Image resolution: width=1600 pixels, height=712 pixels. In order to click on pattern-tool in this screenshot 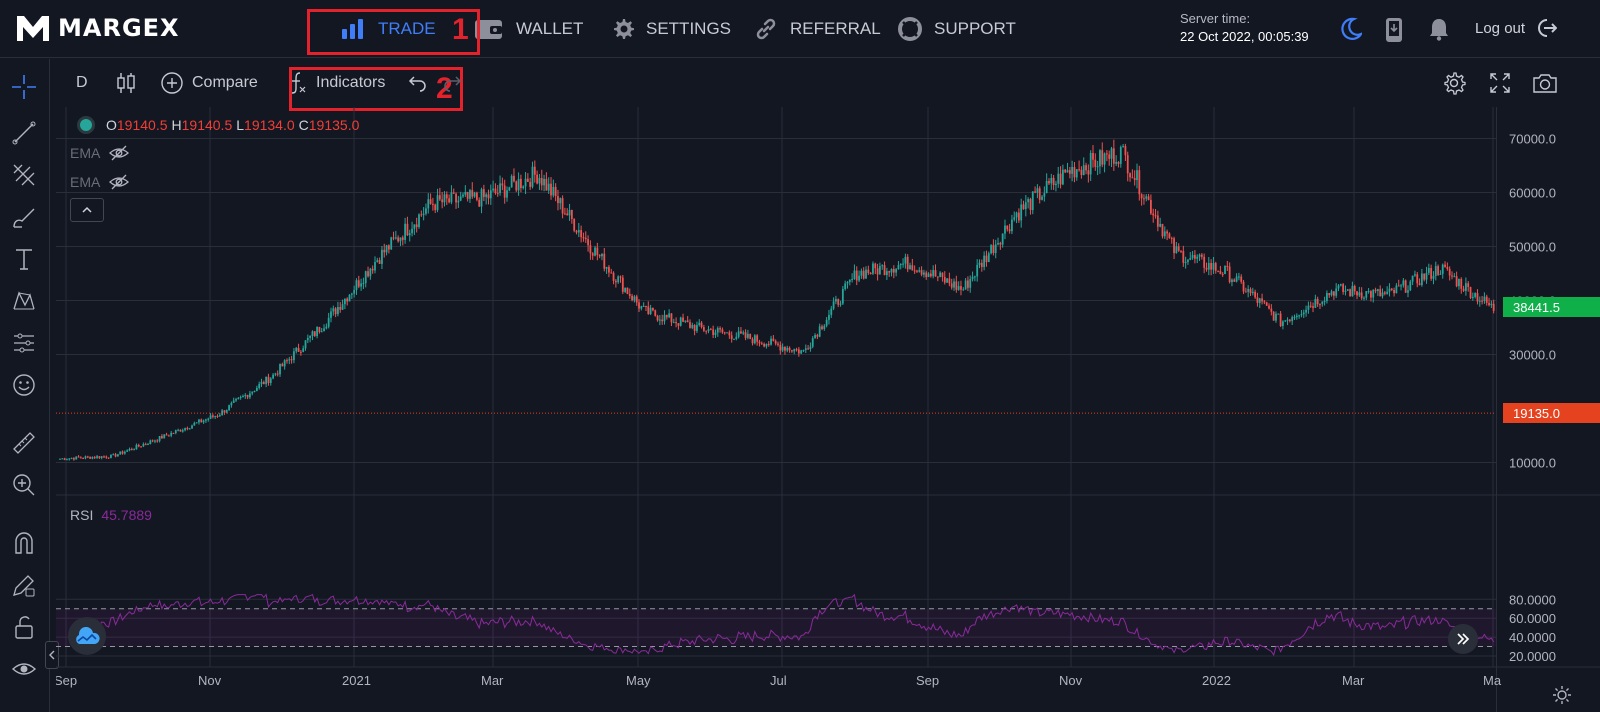, I will do `click(24, 301)`.